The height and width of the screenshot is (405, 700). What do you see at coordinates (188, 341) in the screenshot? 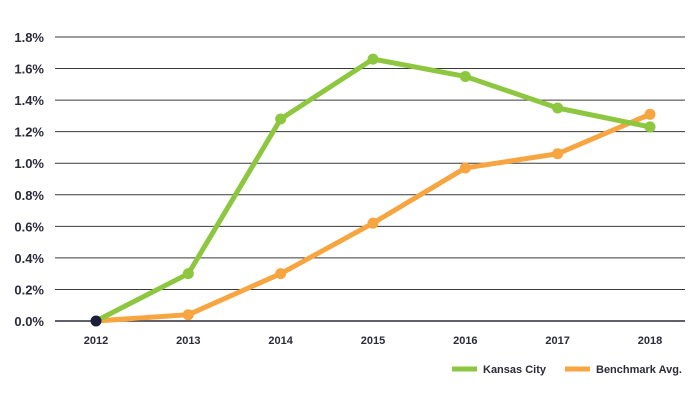
I see `x-tick-label: 2013` at bounding box center [188, 341].